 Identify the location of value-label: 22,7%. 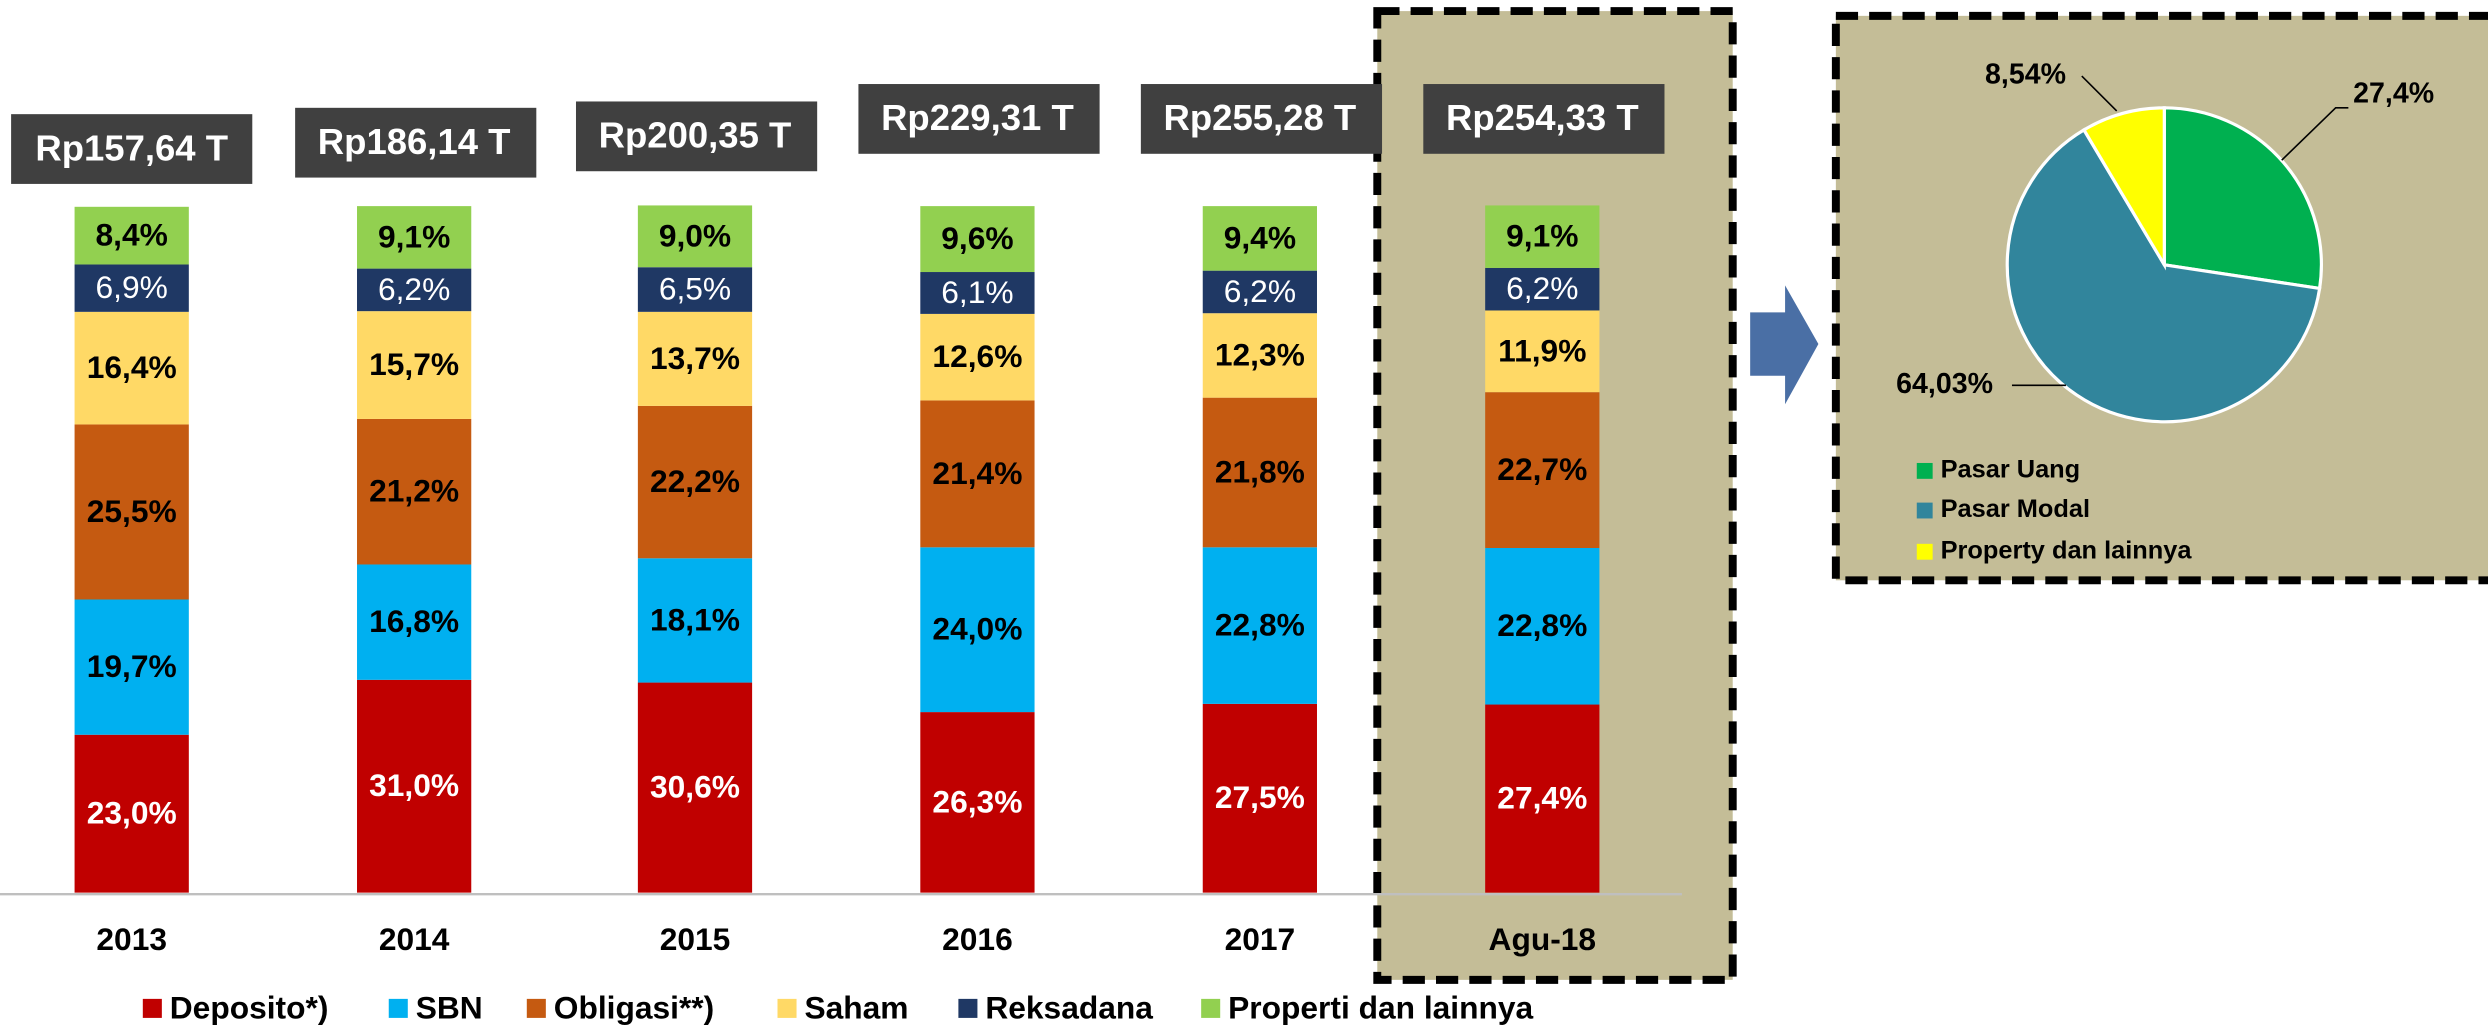
(1542, 469).